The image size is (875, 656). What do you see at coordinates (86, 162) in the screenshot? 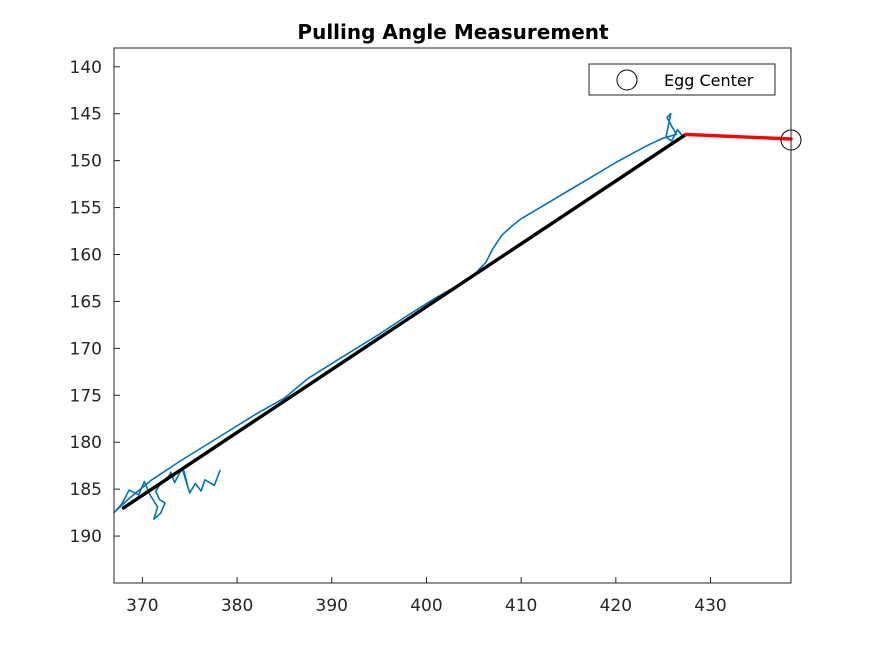
I see `y-tick-label: 150` at bounding box center [86, 162].